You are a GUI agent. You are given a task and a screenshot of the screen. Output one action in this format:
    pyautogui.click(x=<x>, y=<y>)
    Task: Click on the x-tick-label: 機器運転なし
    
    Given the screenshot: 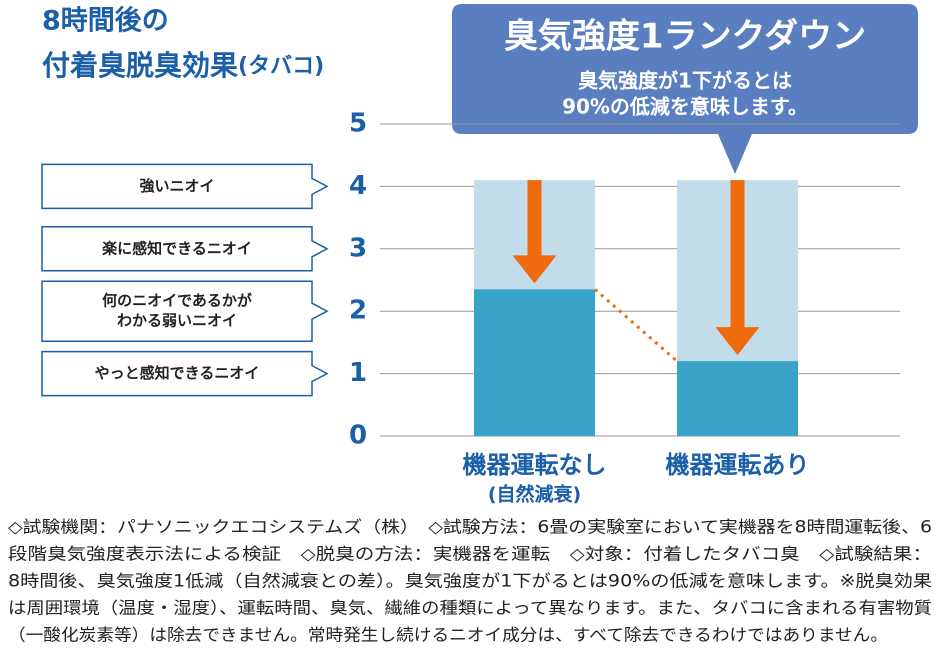 What is the action you would take?
    pyautogui.click(x=535, y=465)
    